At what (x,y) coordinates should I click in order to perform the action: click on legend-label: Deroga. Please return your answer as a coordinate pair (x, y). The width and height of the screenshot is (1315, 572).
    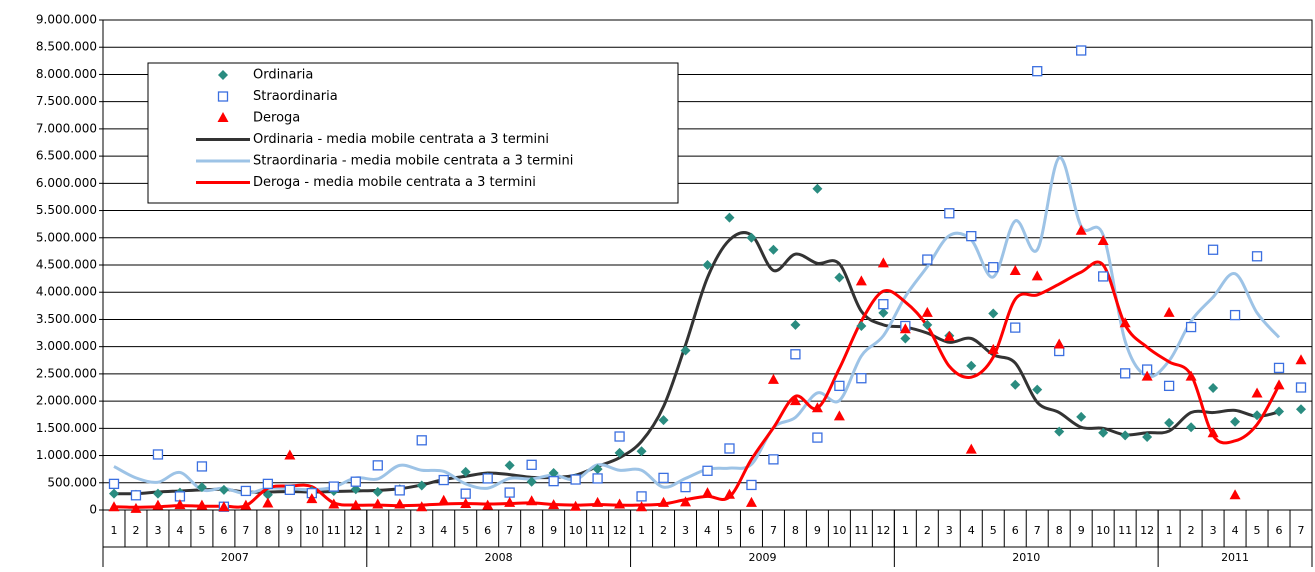
    Looking at the image, I should click on (276, 118).